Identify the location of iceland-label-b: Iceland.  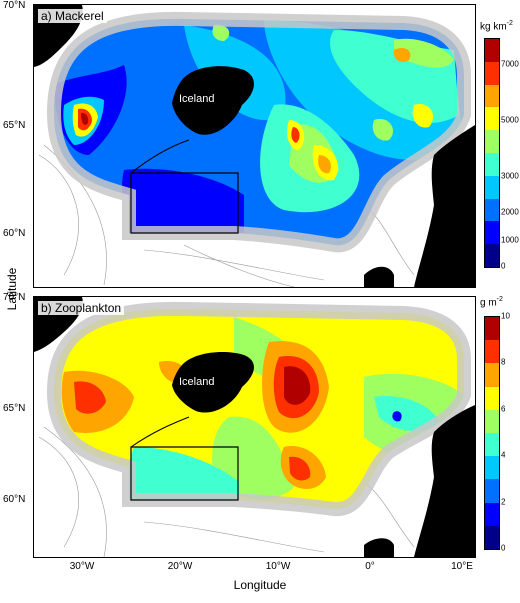
(197, 382).